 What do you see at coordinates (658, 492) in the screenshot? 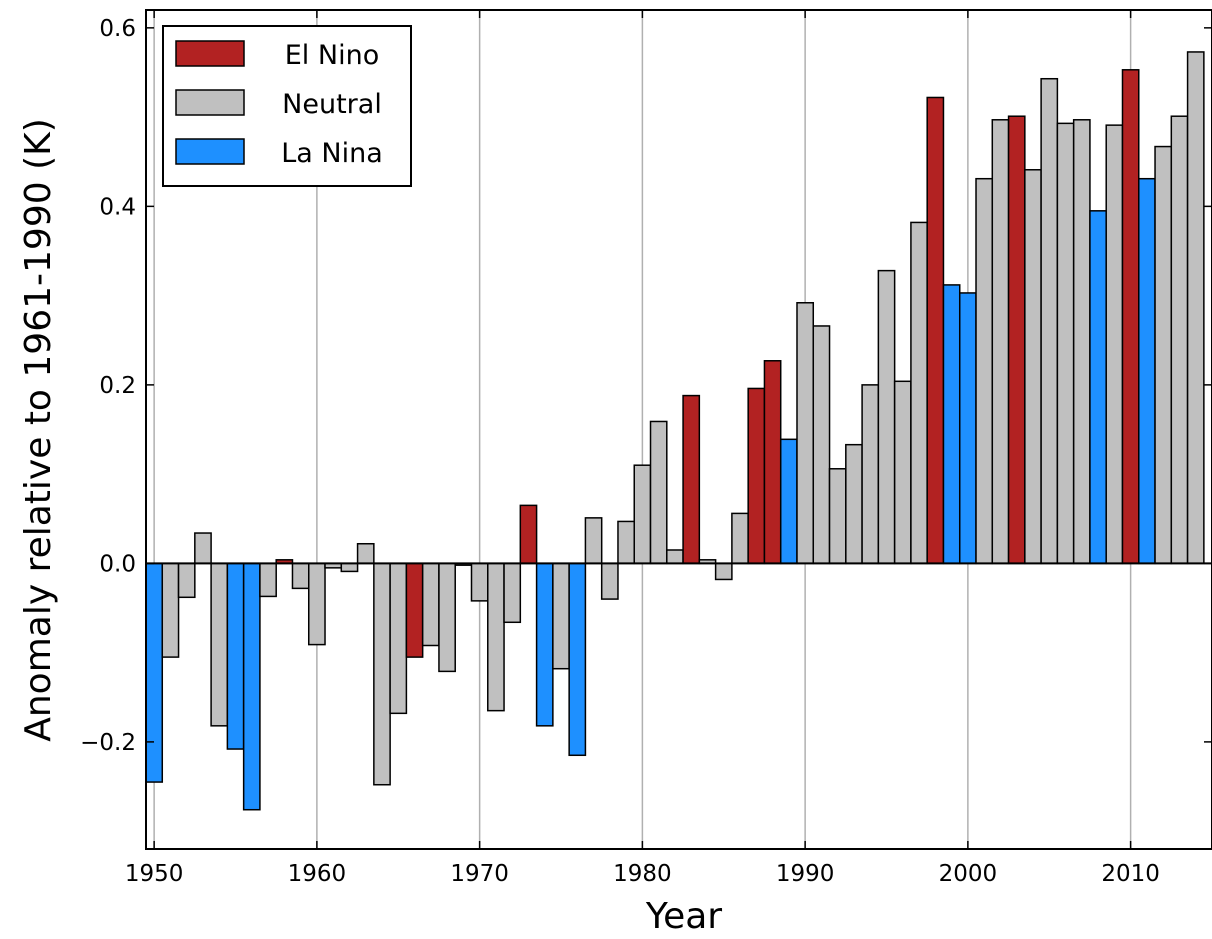
I see `bar-1981` at bounding box center [658, 492].